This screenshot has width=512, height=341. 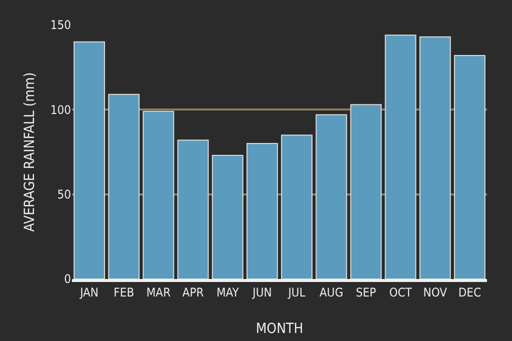 What do you see at coordinates (124, 292) in the screenshot?
I see `x-tick-label: FEB` at bounding box center [124, 292].